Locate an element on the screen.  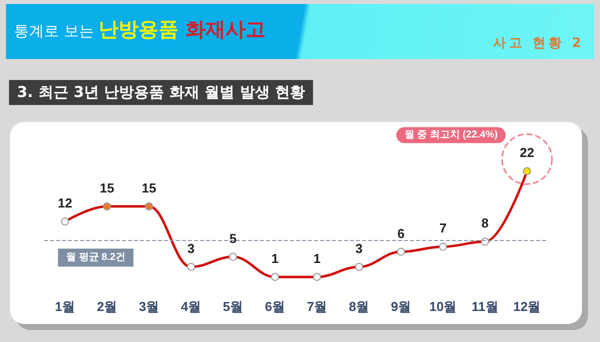
chart-subtitle: 3. 최근 3년 난방용품 화재 월별 발생 현황 is located at coordinates (161, 92).